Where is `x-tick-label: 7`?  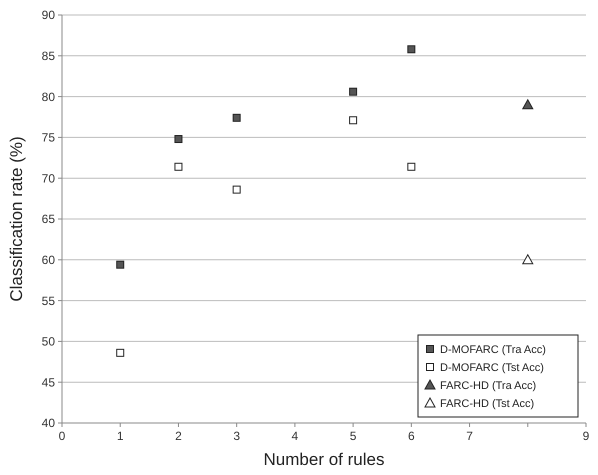 x-tick-label: 7 is located at coordinates (470, 436).